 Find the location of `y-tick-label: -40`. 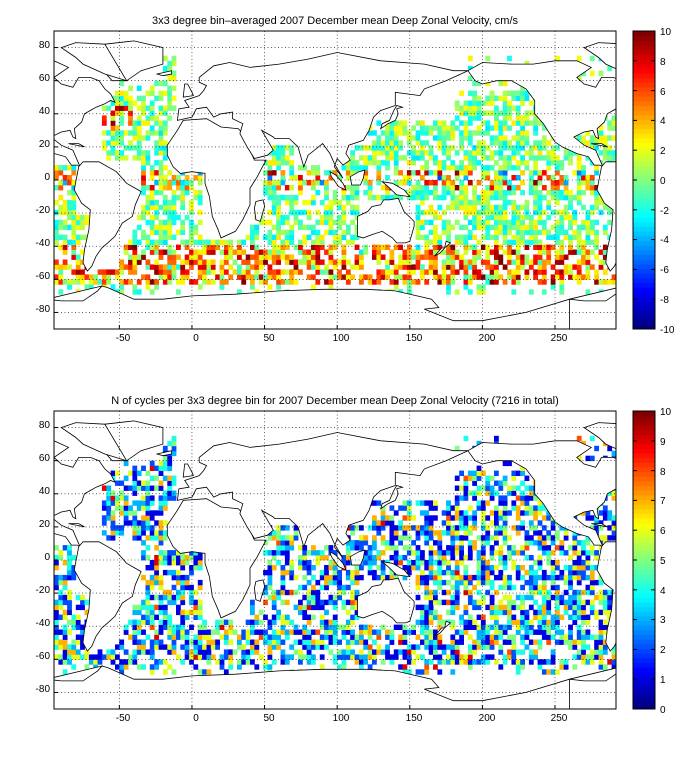

y-tick-label: -40 is located at coordinates (43, 243).